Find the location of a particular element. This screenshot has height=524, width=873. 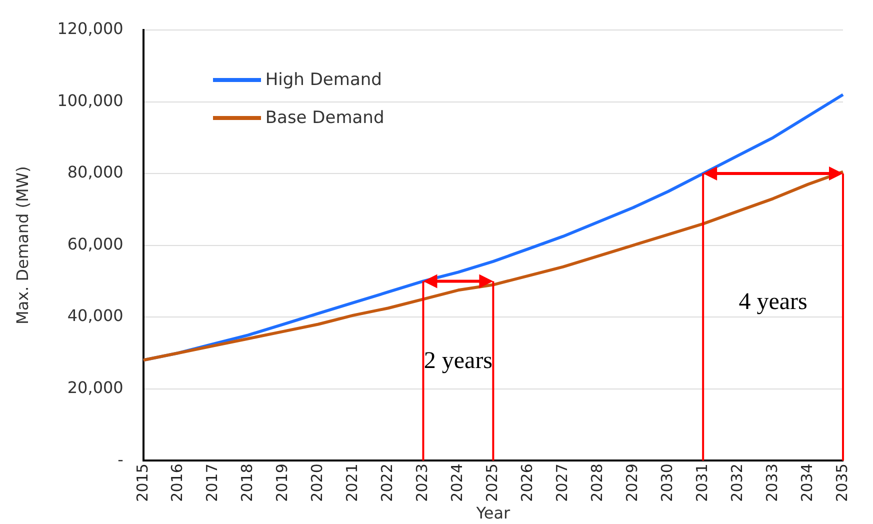

x-tick-label: 2021 is located at coordinates (352, 483).